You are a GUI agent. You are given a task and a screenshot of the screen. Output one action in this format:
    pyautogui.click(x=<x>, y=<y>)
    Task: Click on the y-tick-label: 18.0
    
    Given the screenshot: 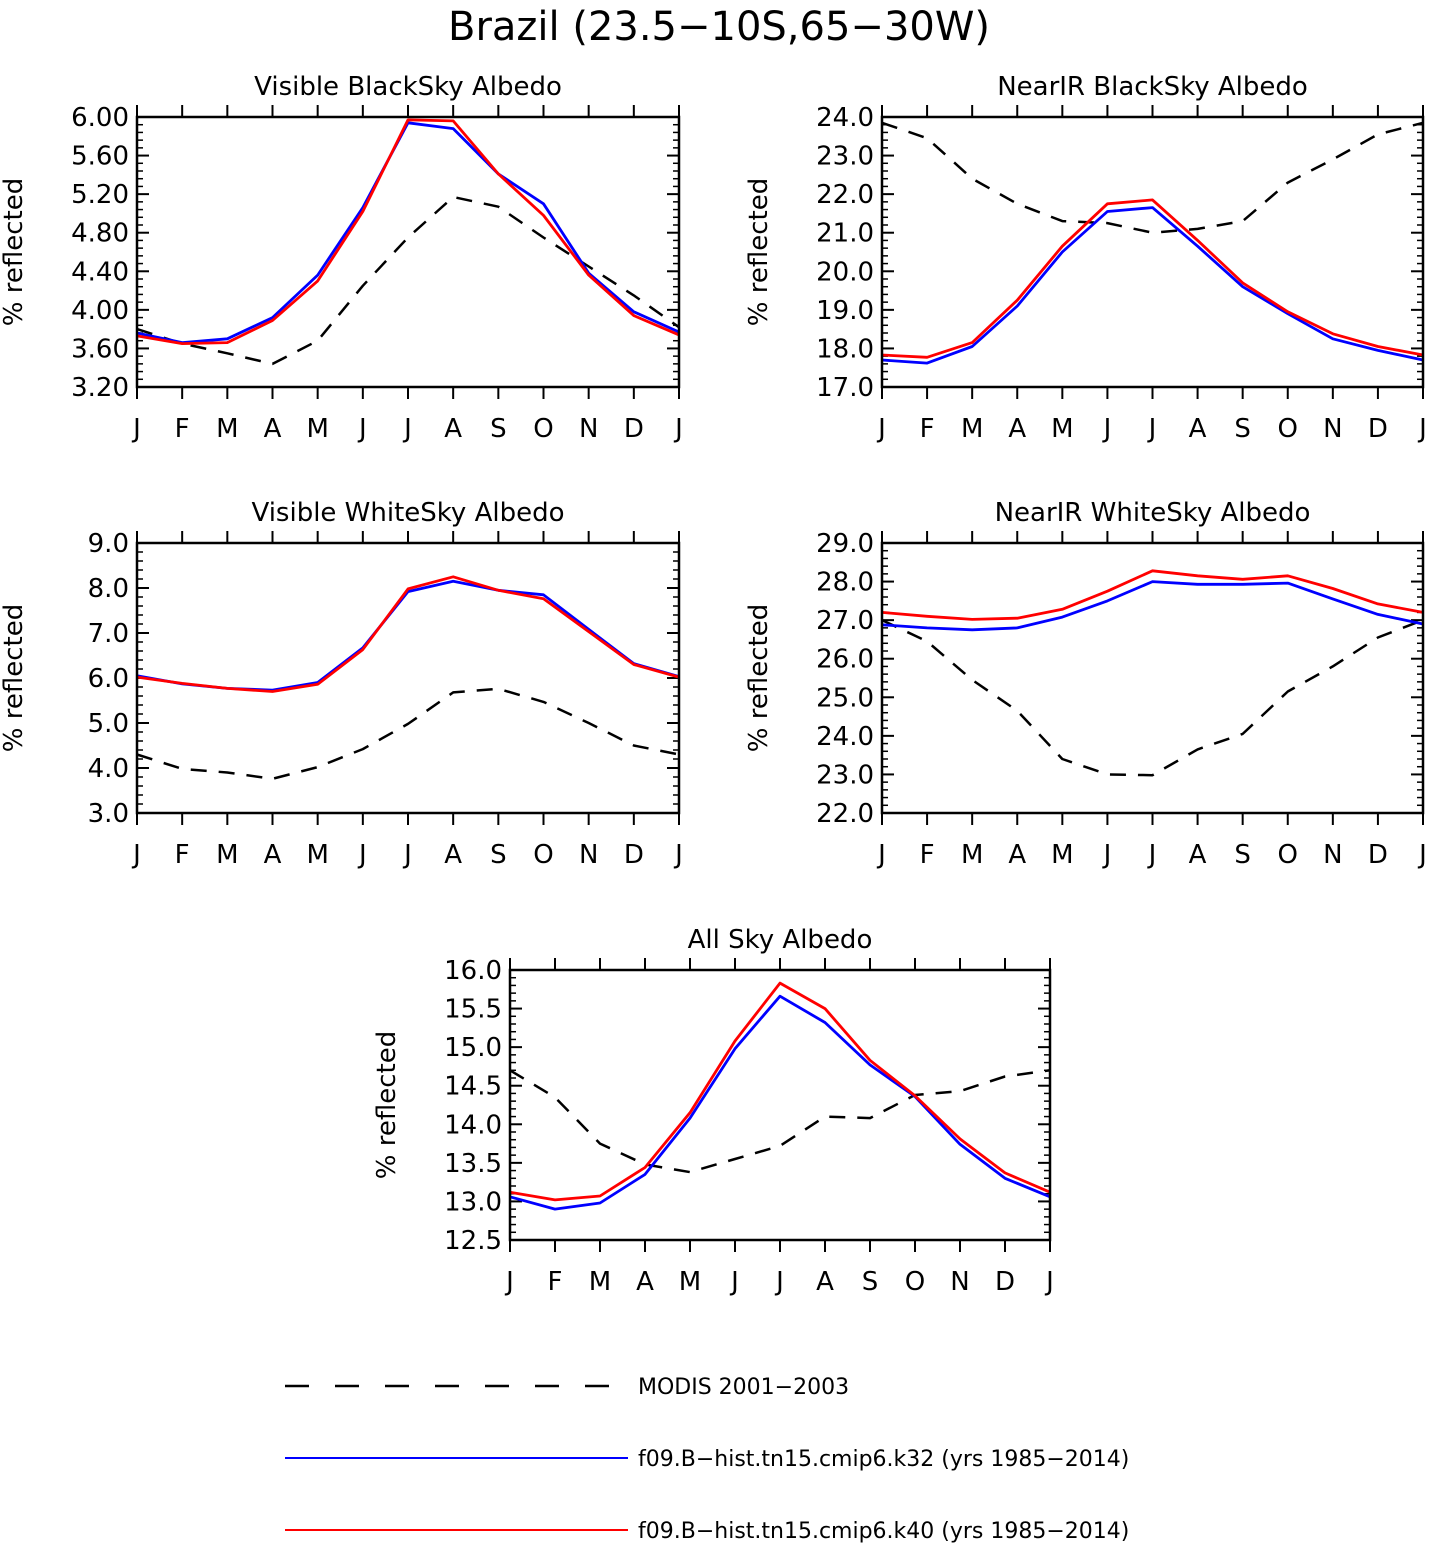 What is the action you would take?
    pyautogui.click(x=845, y=349)
    